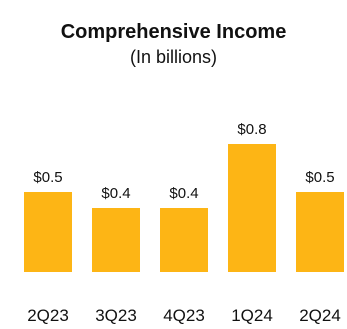 Image resolution: width=347 pixels, height=329 pixels. Describe the element at coordinates (184, 315) in the screenshot. I see `x-tick-label-4Q23: 4Q23` at that location.